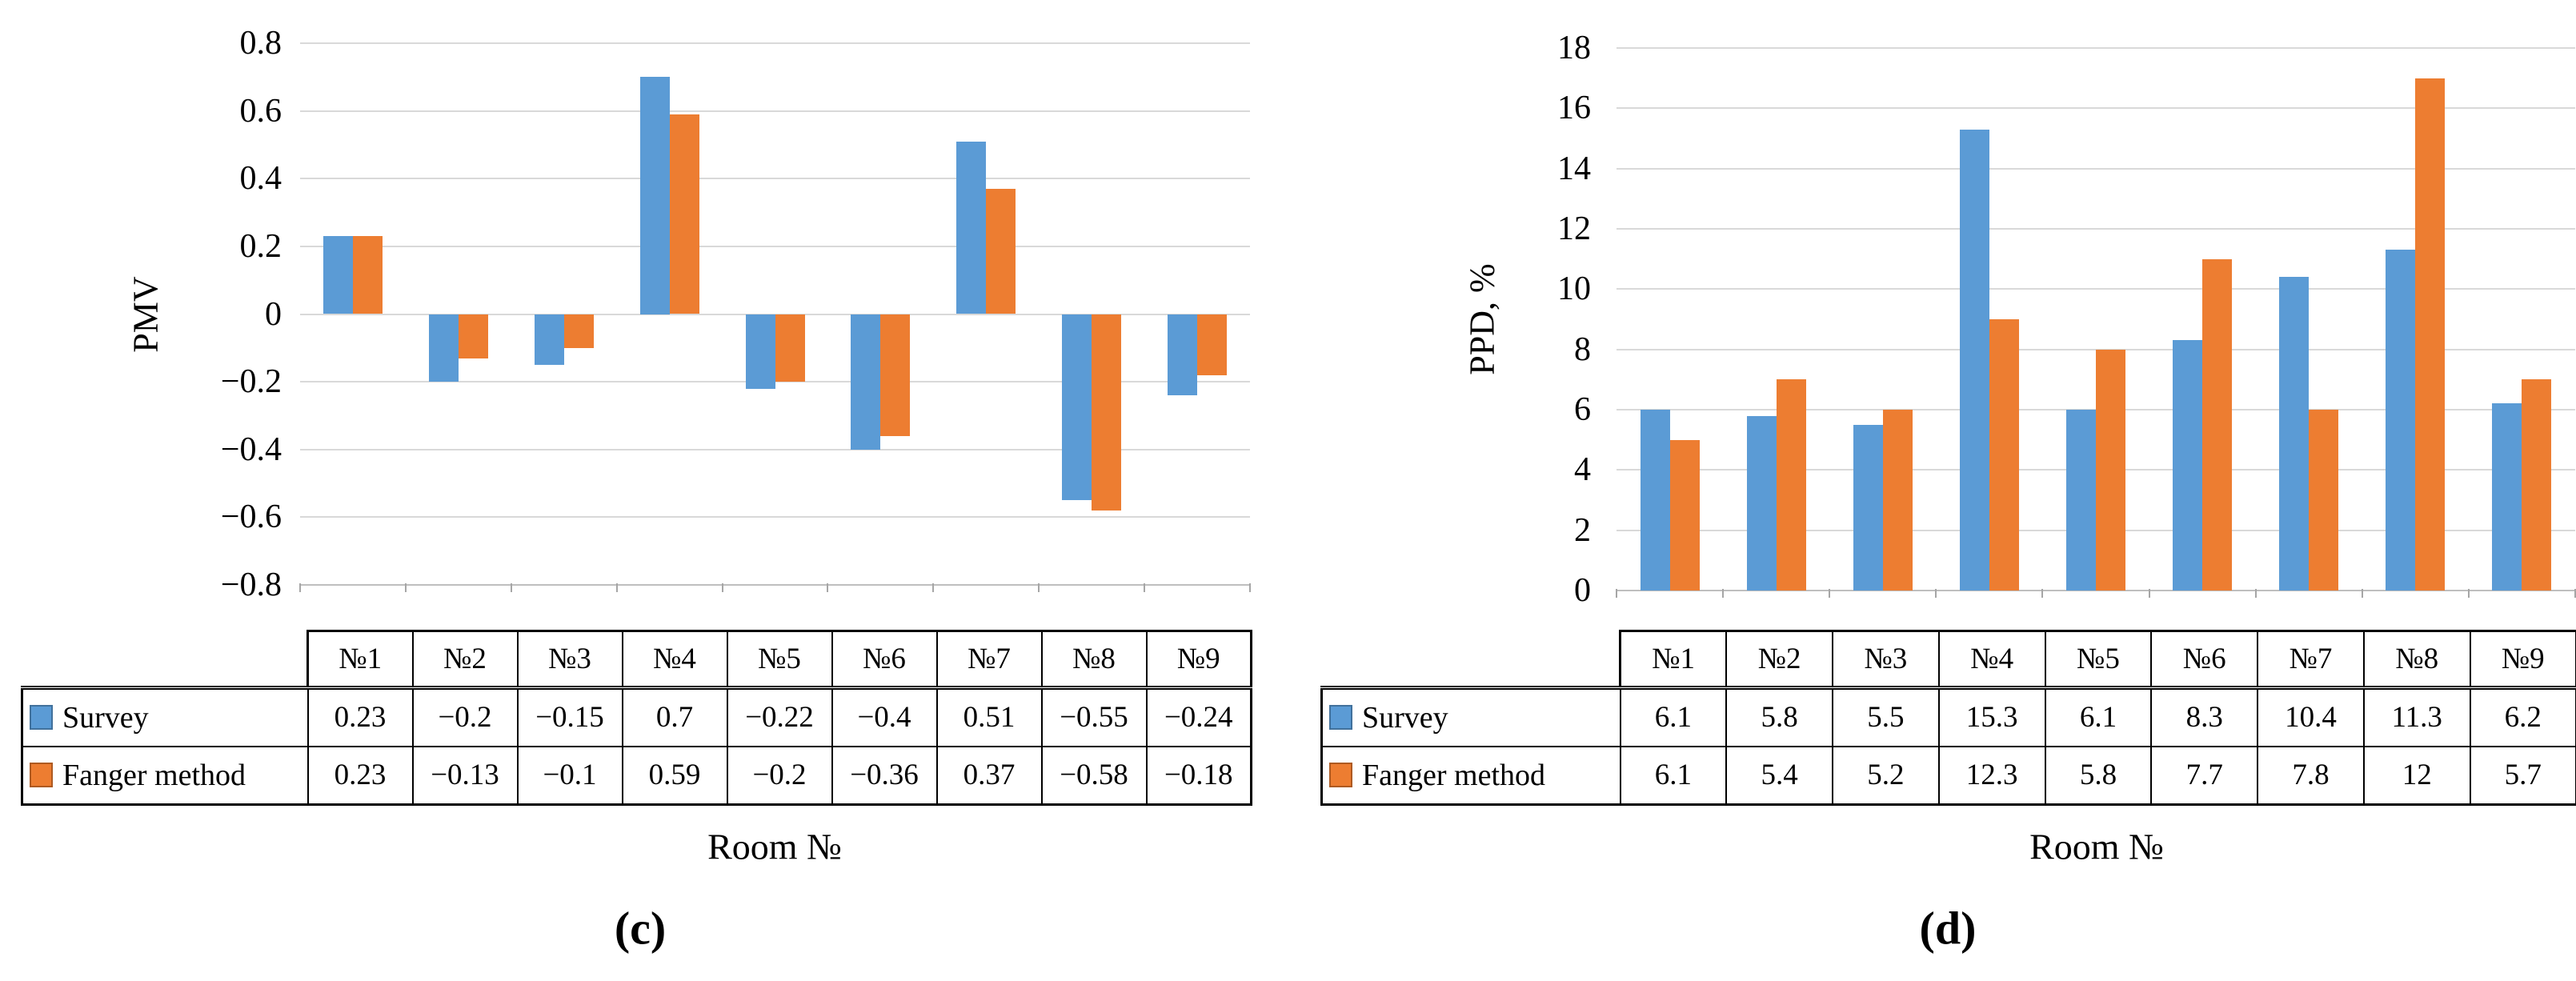  I want to click on table-value-cell: 15.3, so click(1991, 716).